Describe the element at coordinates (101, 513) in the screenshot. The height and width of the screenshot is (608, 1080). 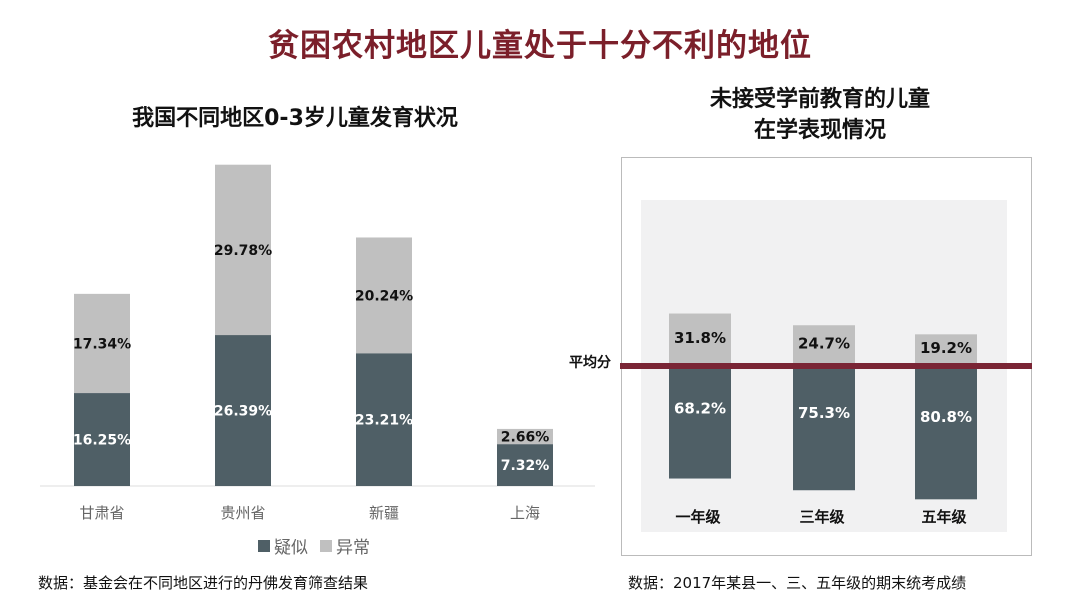
I see `x-tick-label: 甘肃省` at that location.